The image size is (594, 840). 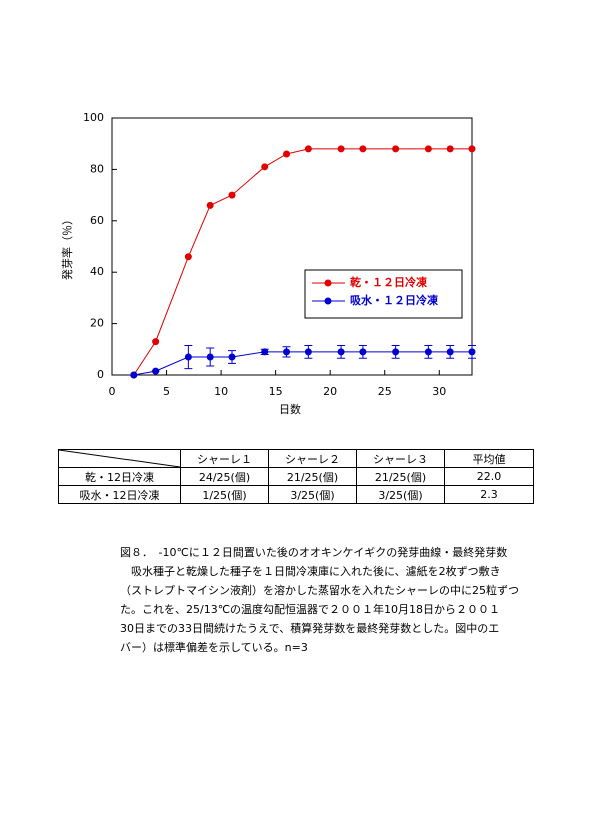 What do you see at coordinates (224, 494) in the screenshot?
I see `td: 1/25(個)` at bounding box center [224, 494].